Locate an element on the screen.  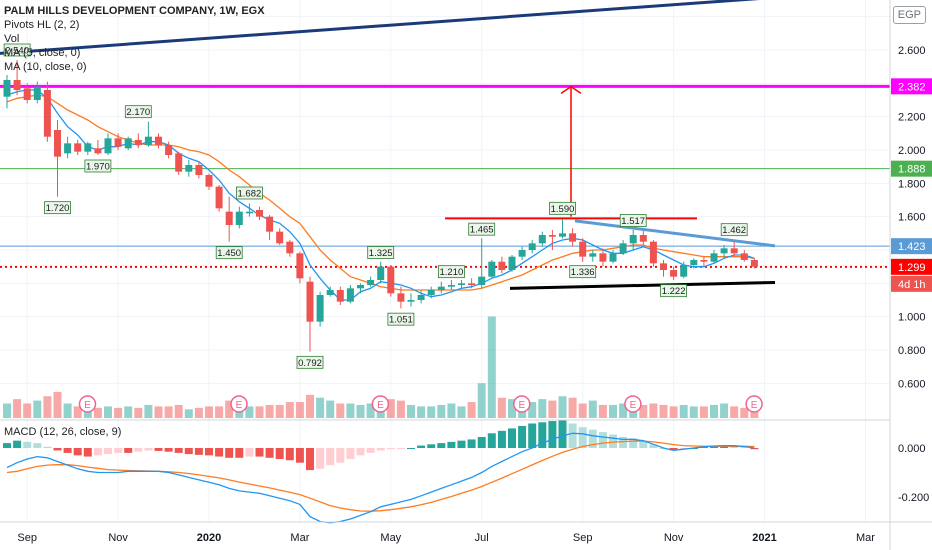
countdown-bg is located at coordinates (911, 283).